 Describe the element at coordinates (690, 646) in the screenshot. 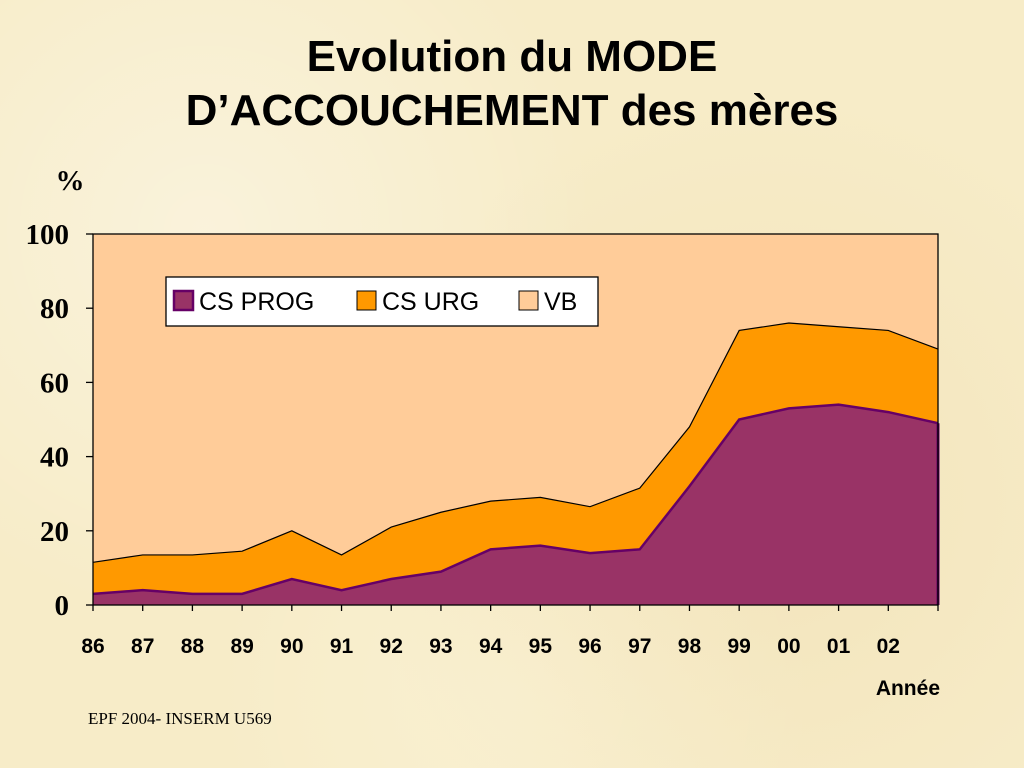

I see `x-tick-label: 98` at that location.